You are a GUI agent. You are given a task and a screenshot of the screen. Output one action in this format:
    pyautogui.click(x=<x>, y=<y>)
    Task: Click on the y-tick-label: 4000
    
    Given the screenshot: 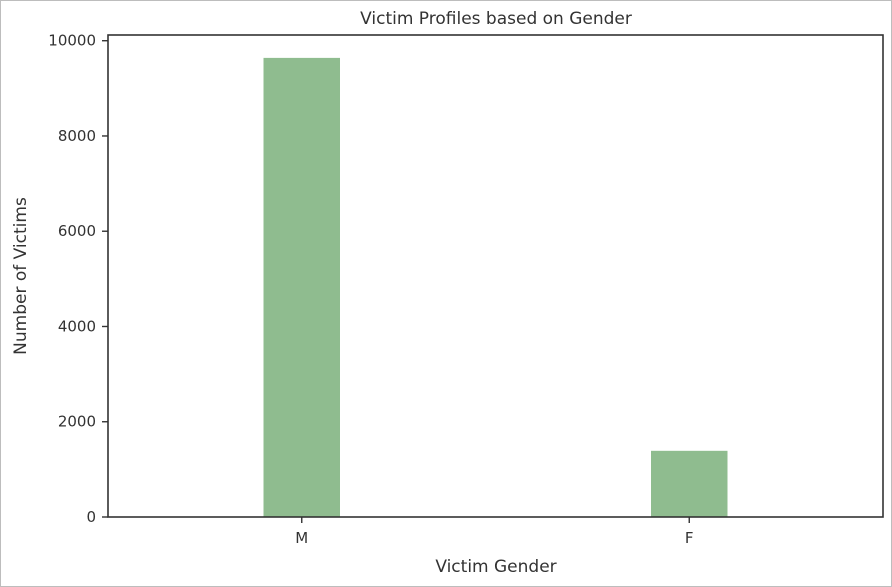 What is the action you would take?
    pyautogui.click(x=77, y=326)
    